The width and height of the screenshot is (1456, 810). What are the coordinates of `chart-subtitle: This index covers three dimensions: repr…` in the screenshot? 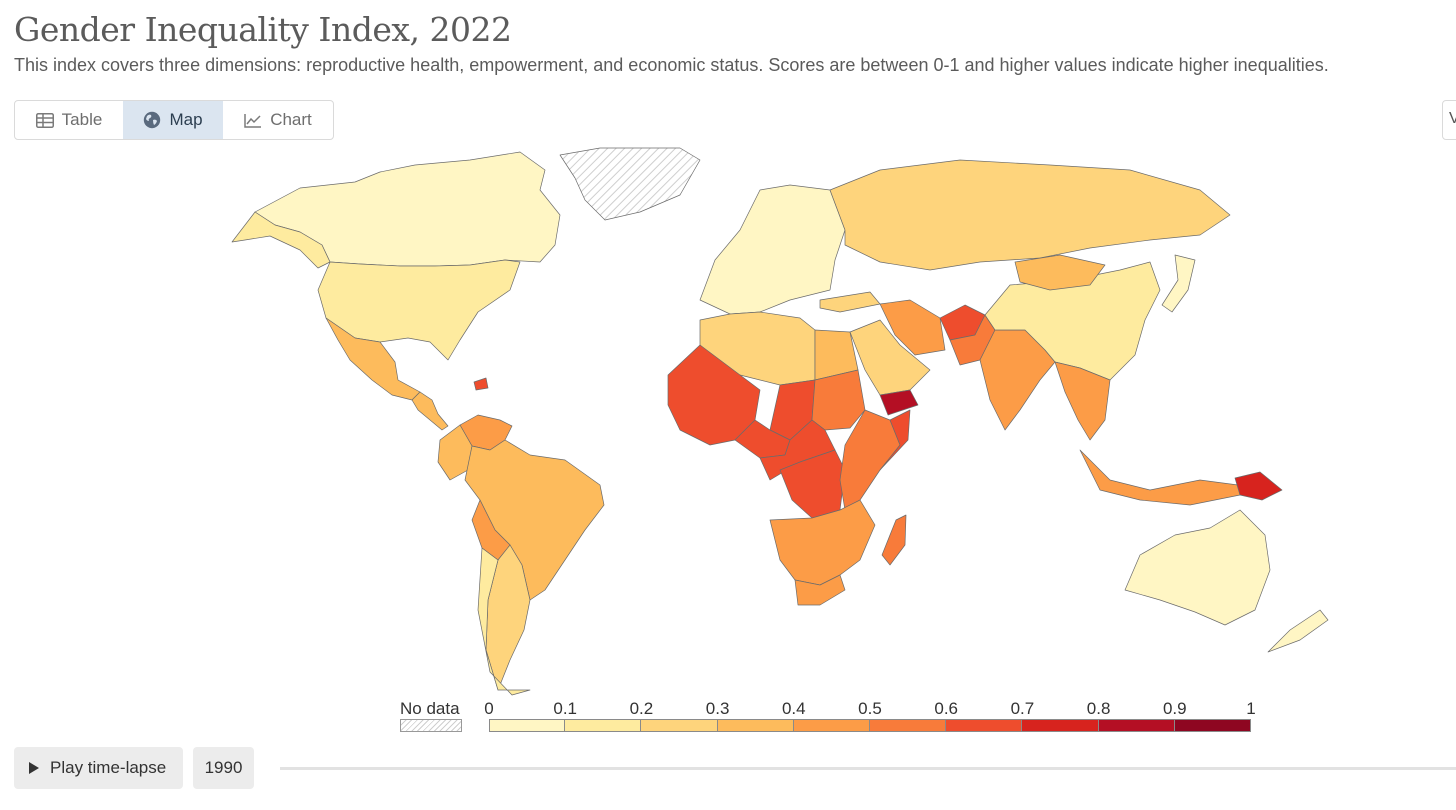 It's located at (671, 65).